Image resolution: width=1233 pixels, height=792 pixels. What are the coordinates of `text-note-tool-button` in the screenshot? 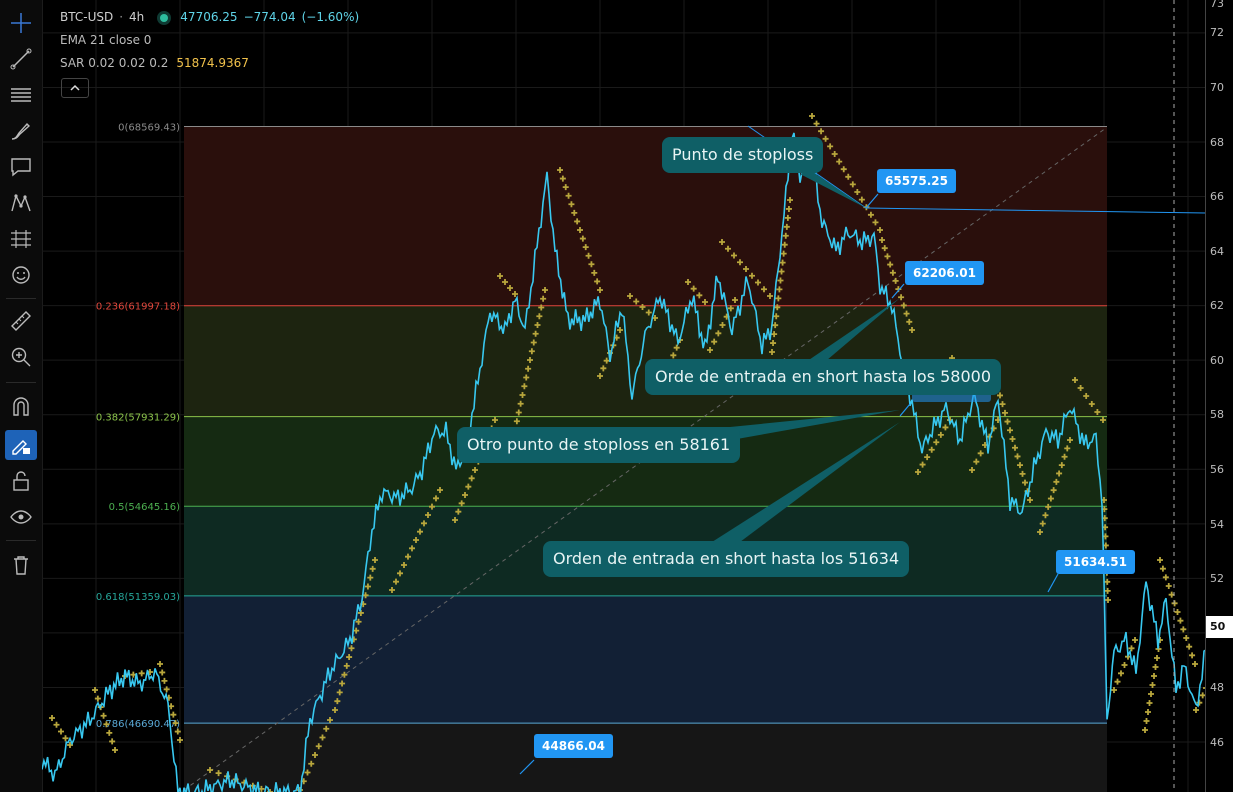 It's located at (21, 167).